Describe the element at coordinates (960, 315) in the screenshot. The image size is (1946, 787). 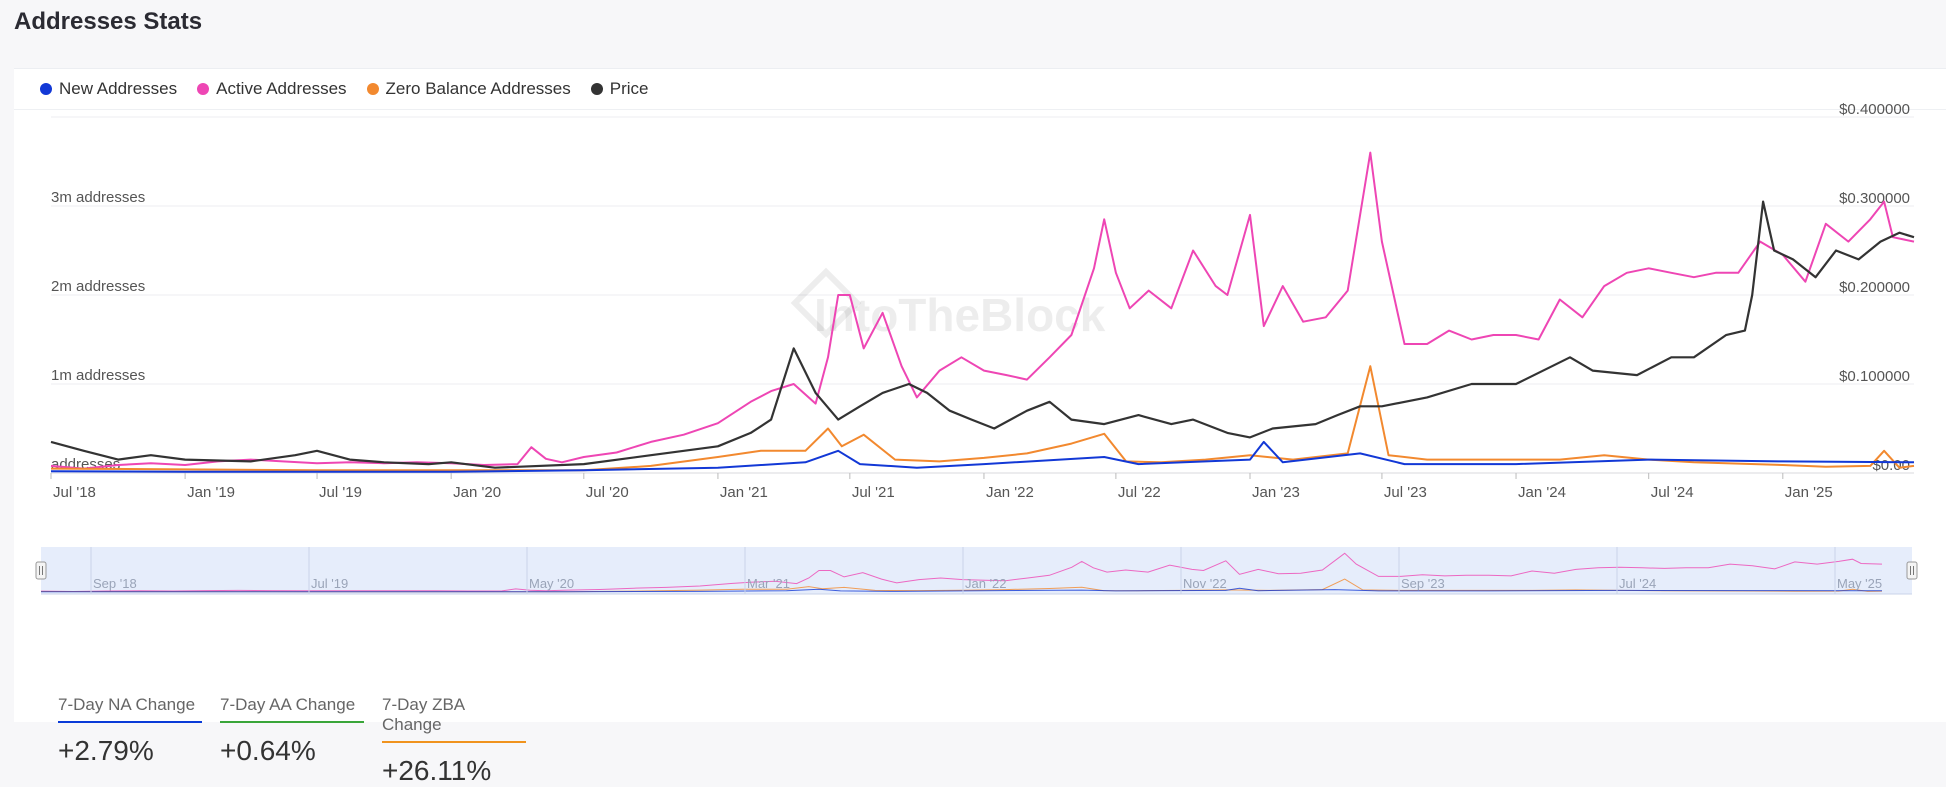
I see `watermark: IntoTheBlock` at that location.